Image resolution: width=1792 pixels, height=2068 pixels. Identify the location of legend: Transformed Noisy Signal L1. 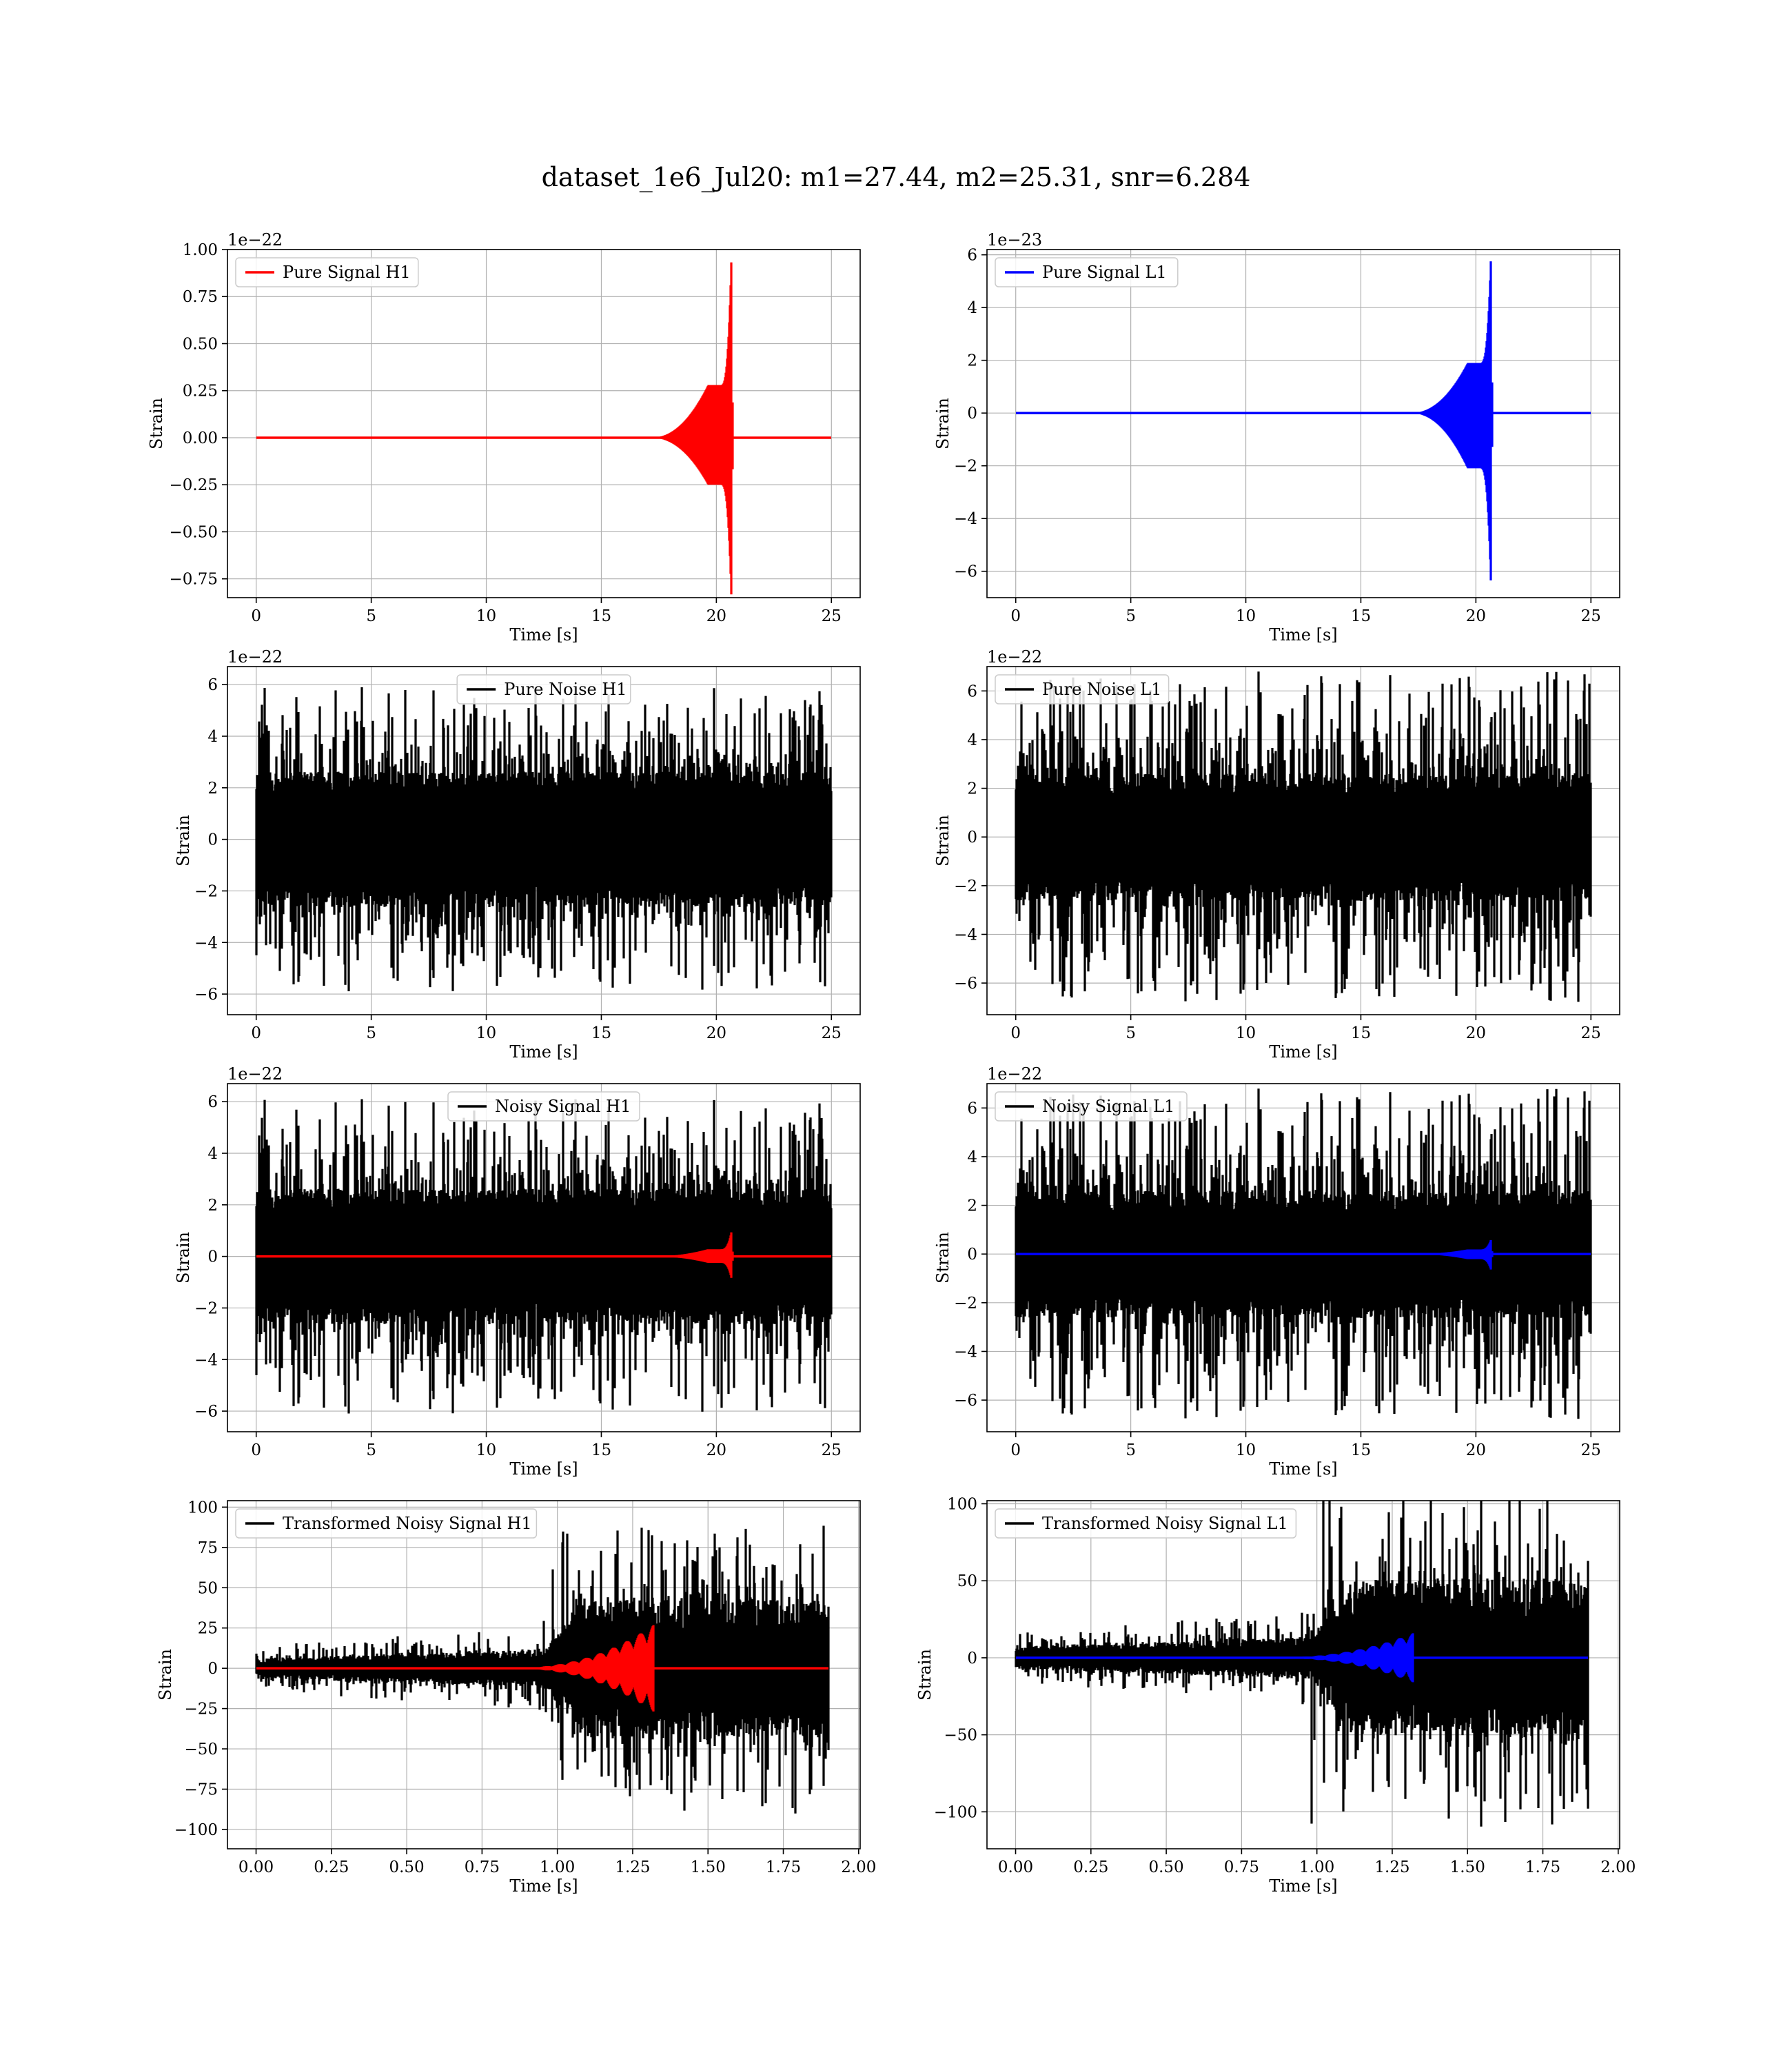
(1146, 1524).